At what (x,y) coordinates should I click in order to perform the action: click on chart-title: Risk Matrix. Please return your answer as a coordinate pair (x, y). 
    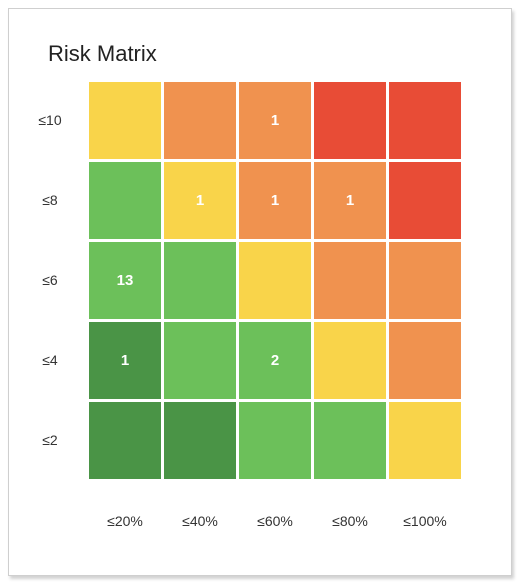
    Looking at the image, I should click on (102, 53).